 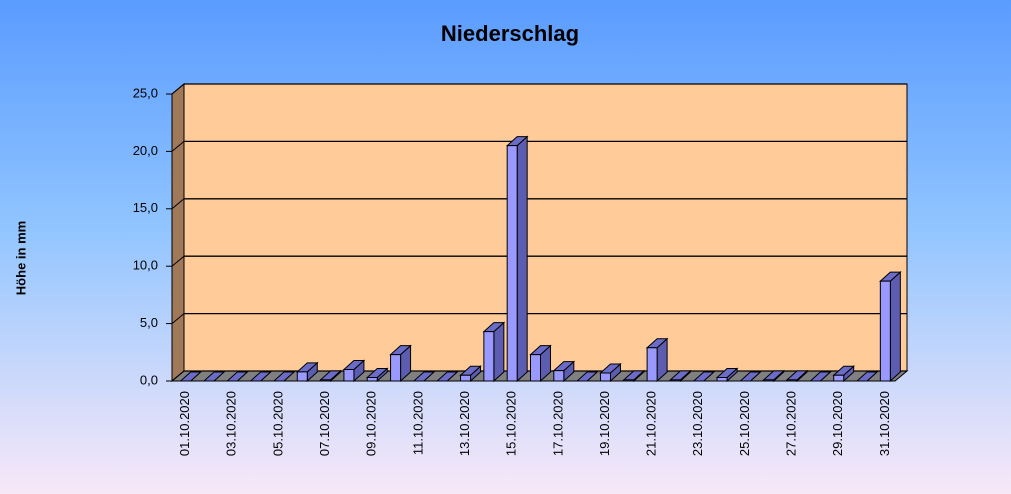 What do you see at coordinates (145, 265) in the screenshot?
I see `y-tick-label: 10,0` at bounding box center [145, 265].